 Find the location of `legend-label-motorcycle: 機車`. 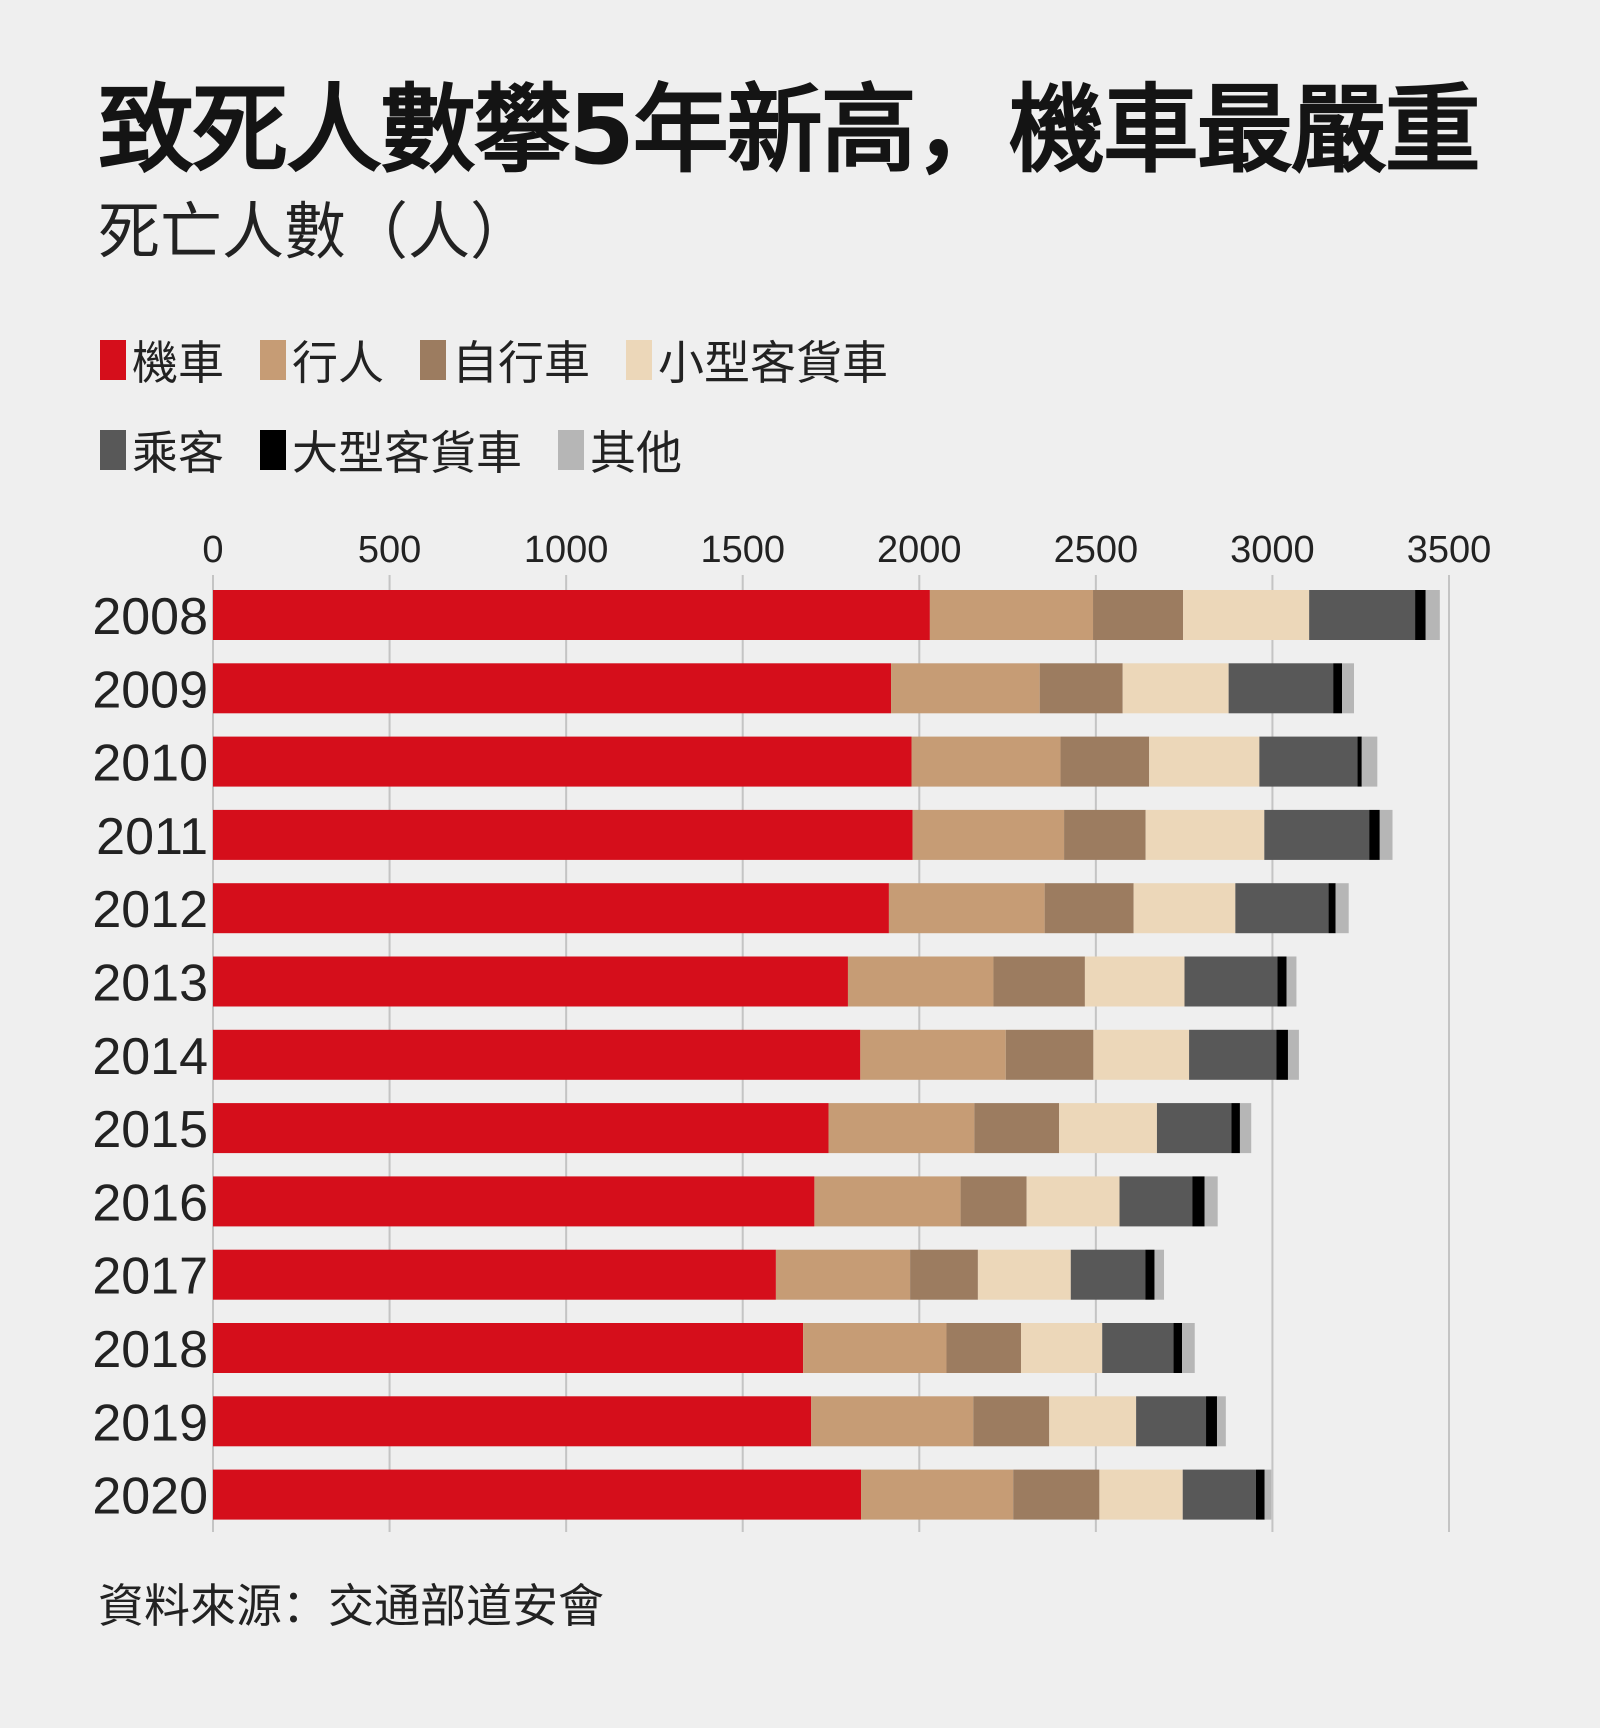

legend-label-motorcycle: 機車 is located at coordinates (178, 363).